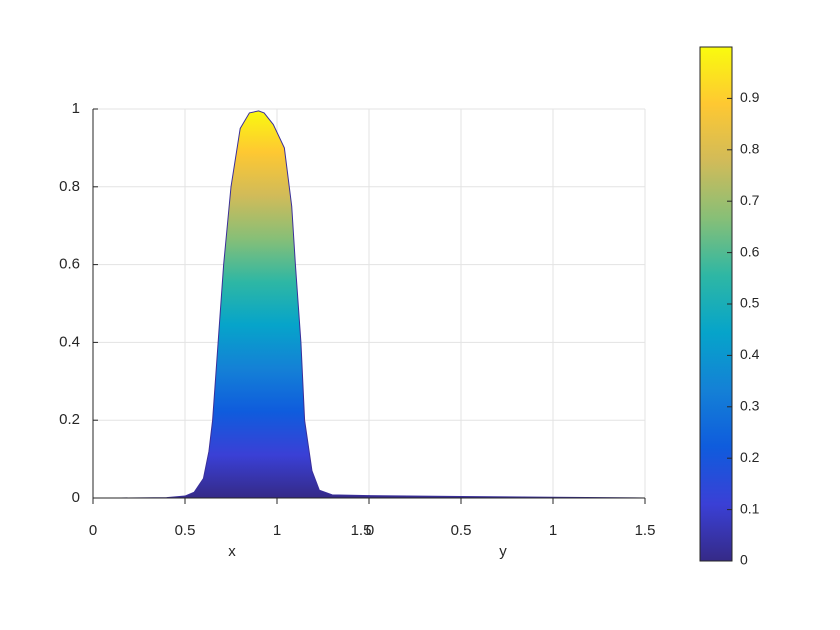 This screenshot has height=630, width=840. What do you see at coordinates (503, 551) in the screenshot?
I see `y-axis-label: y` at bounding box center [503, 551].